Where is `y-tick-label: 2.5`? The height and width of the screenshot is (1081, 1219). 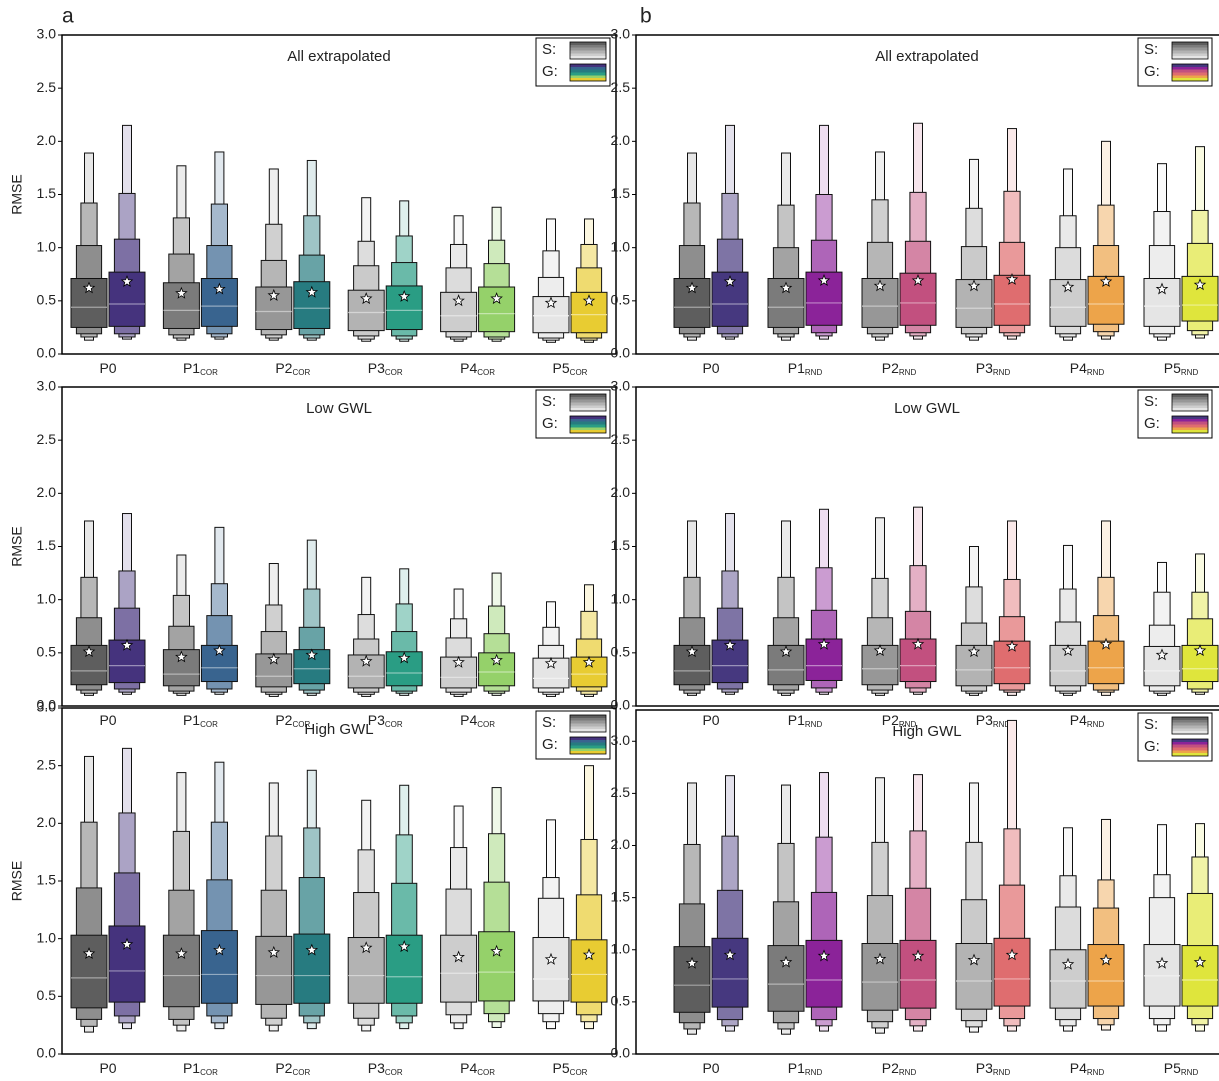
y-tick-label: 2.5 is located at coordinates (47, 764).